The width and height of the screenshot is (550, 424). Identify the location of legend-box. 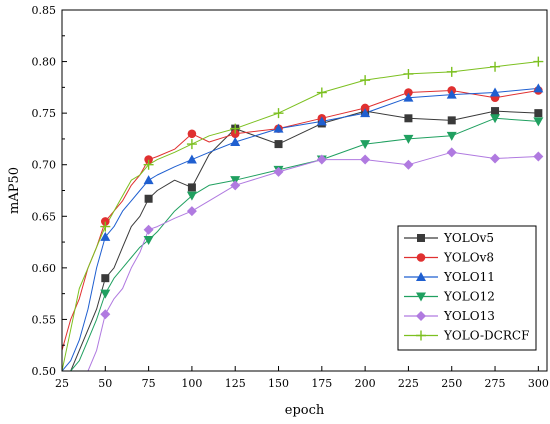
(467, 288).